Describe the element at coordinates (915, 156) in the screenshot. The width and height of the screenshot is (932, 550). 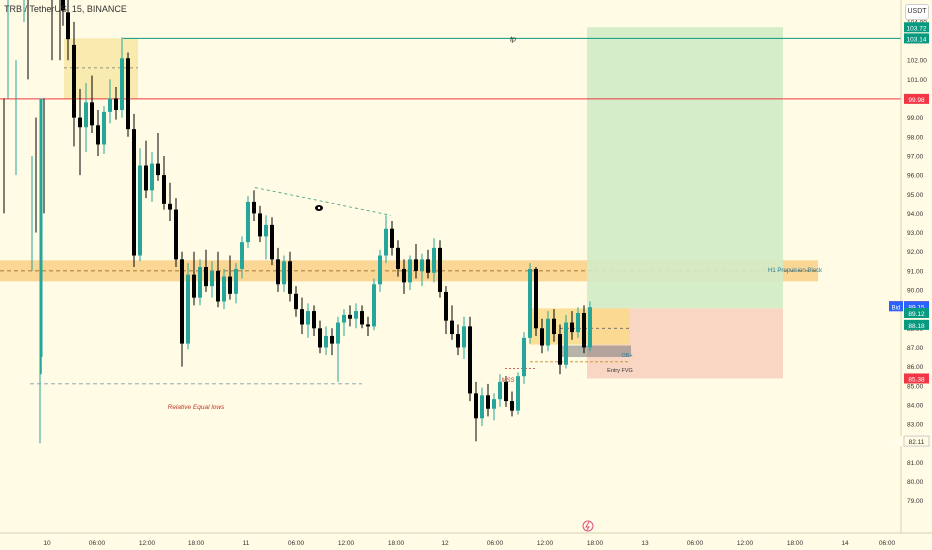
I see `y-tick-label: 97.00` at that location.